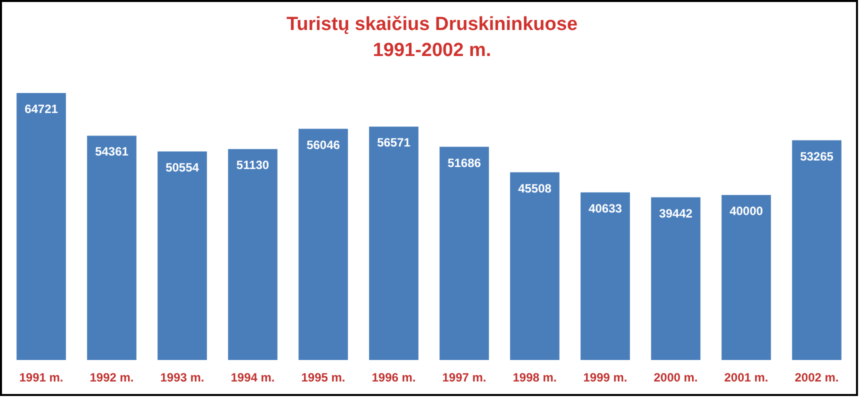 This screenshot has height=398, width=864. I want to click on data-label: 56046, so click(323, 145).